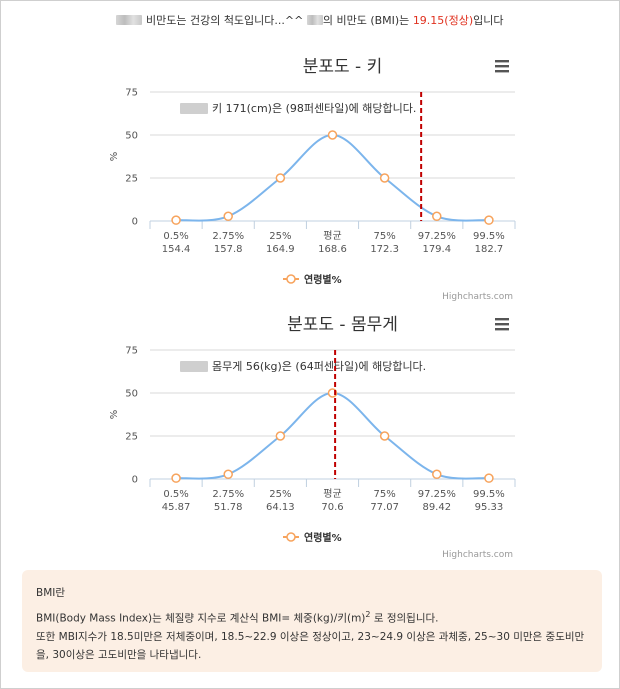 The image size is (620, 689). What do you see at coordinates (332, 507) in the screenshot?
I see `x-tick-value: 70.6` at bounding box center [332, 507].